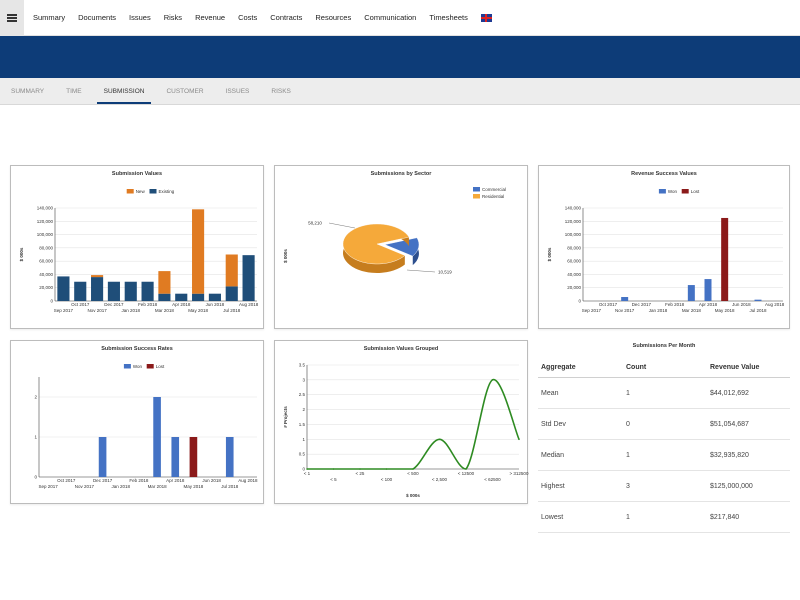 This screenshot has height=600, width=800. What do you see at coordinates (185, 91) in the screenshot?
I see `tab-customer: CUSTOMER` at bounding box center [185, 91].